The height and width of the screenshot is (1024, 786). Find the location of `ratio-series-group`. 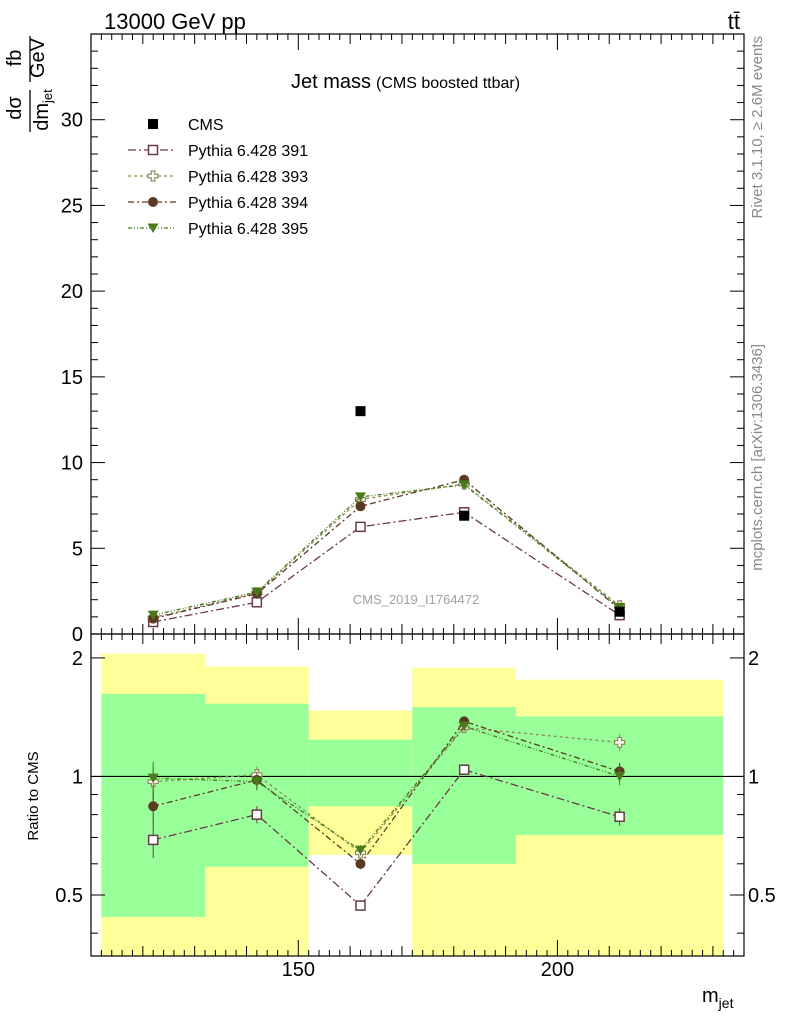

ratio-series-group is located at coordinates (386, 813).